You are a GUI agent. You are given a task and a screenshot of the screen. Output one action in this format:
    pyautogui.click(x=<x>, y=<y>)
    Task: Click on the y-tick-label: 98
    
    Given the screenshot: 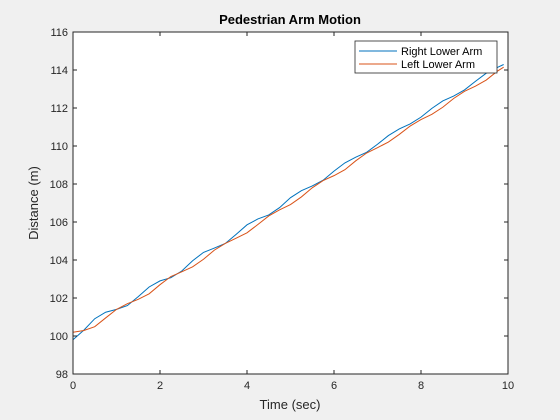 What is the action you would take?
    pyautogui.click(x=62, y=375)
    